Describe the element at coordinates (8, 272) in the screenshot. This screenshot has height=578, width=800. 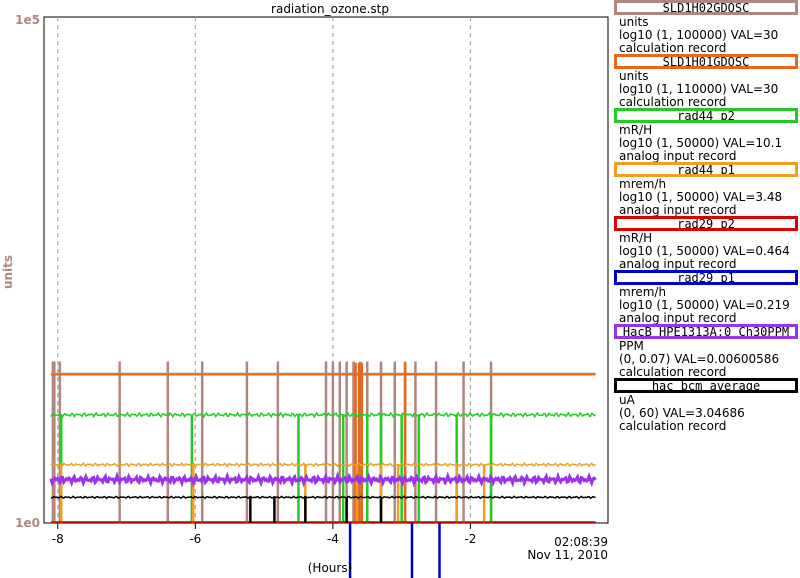
I see `y-axis-label: units` at that location.